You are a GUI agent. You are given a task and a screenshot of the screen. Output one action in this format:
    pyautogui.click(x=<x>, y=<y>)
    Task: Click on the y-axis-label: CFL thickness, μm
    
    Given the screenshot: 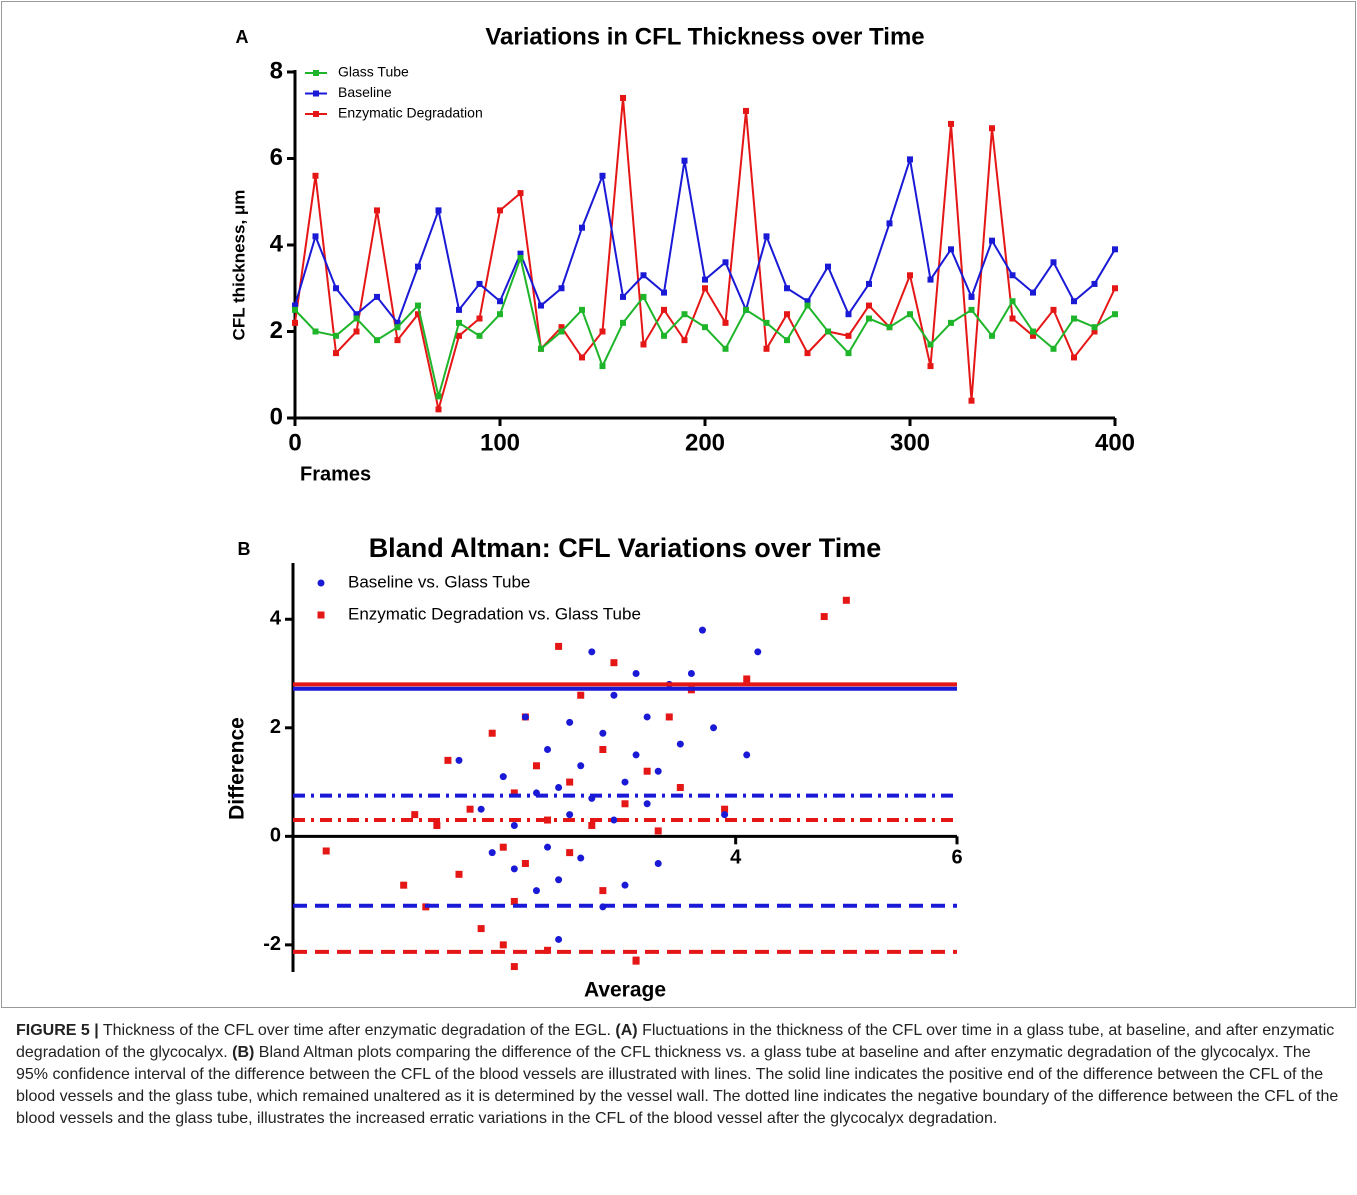 What is the action you would take?
    pyautogui.click(x=238, y=265)
    